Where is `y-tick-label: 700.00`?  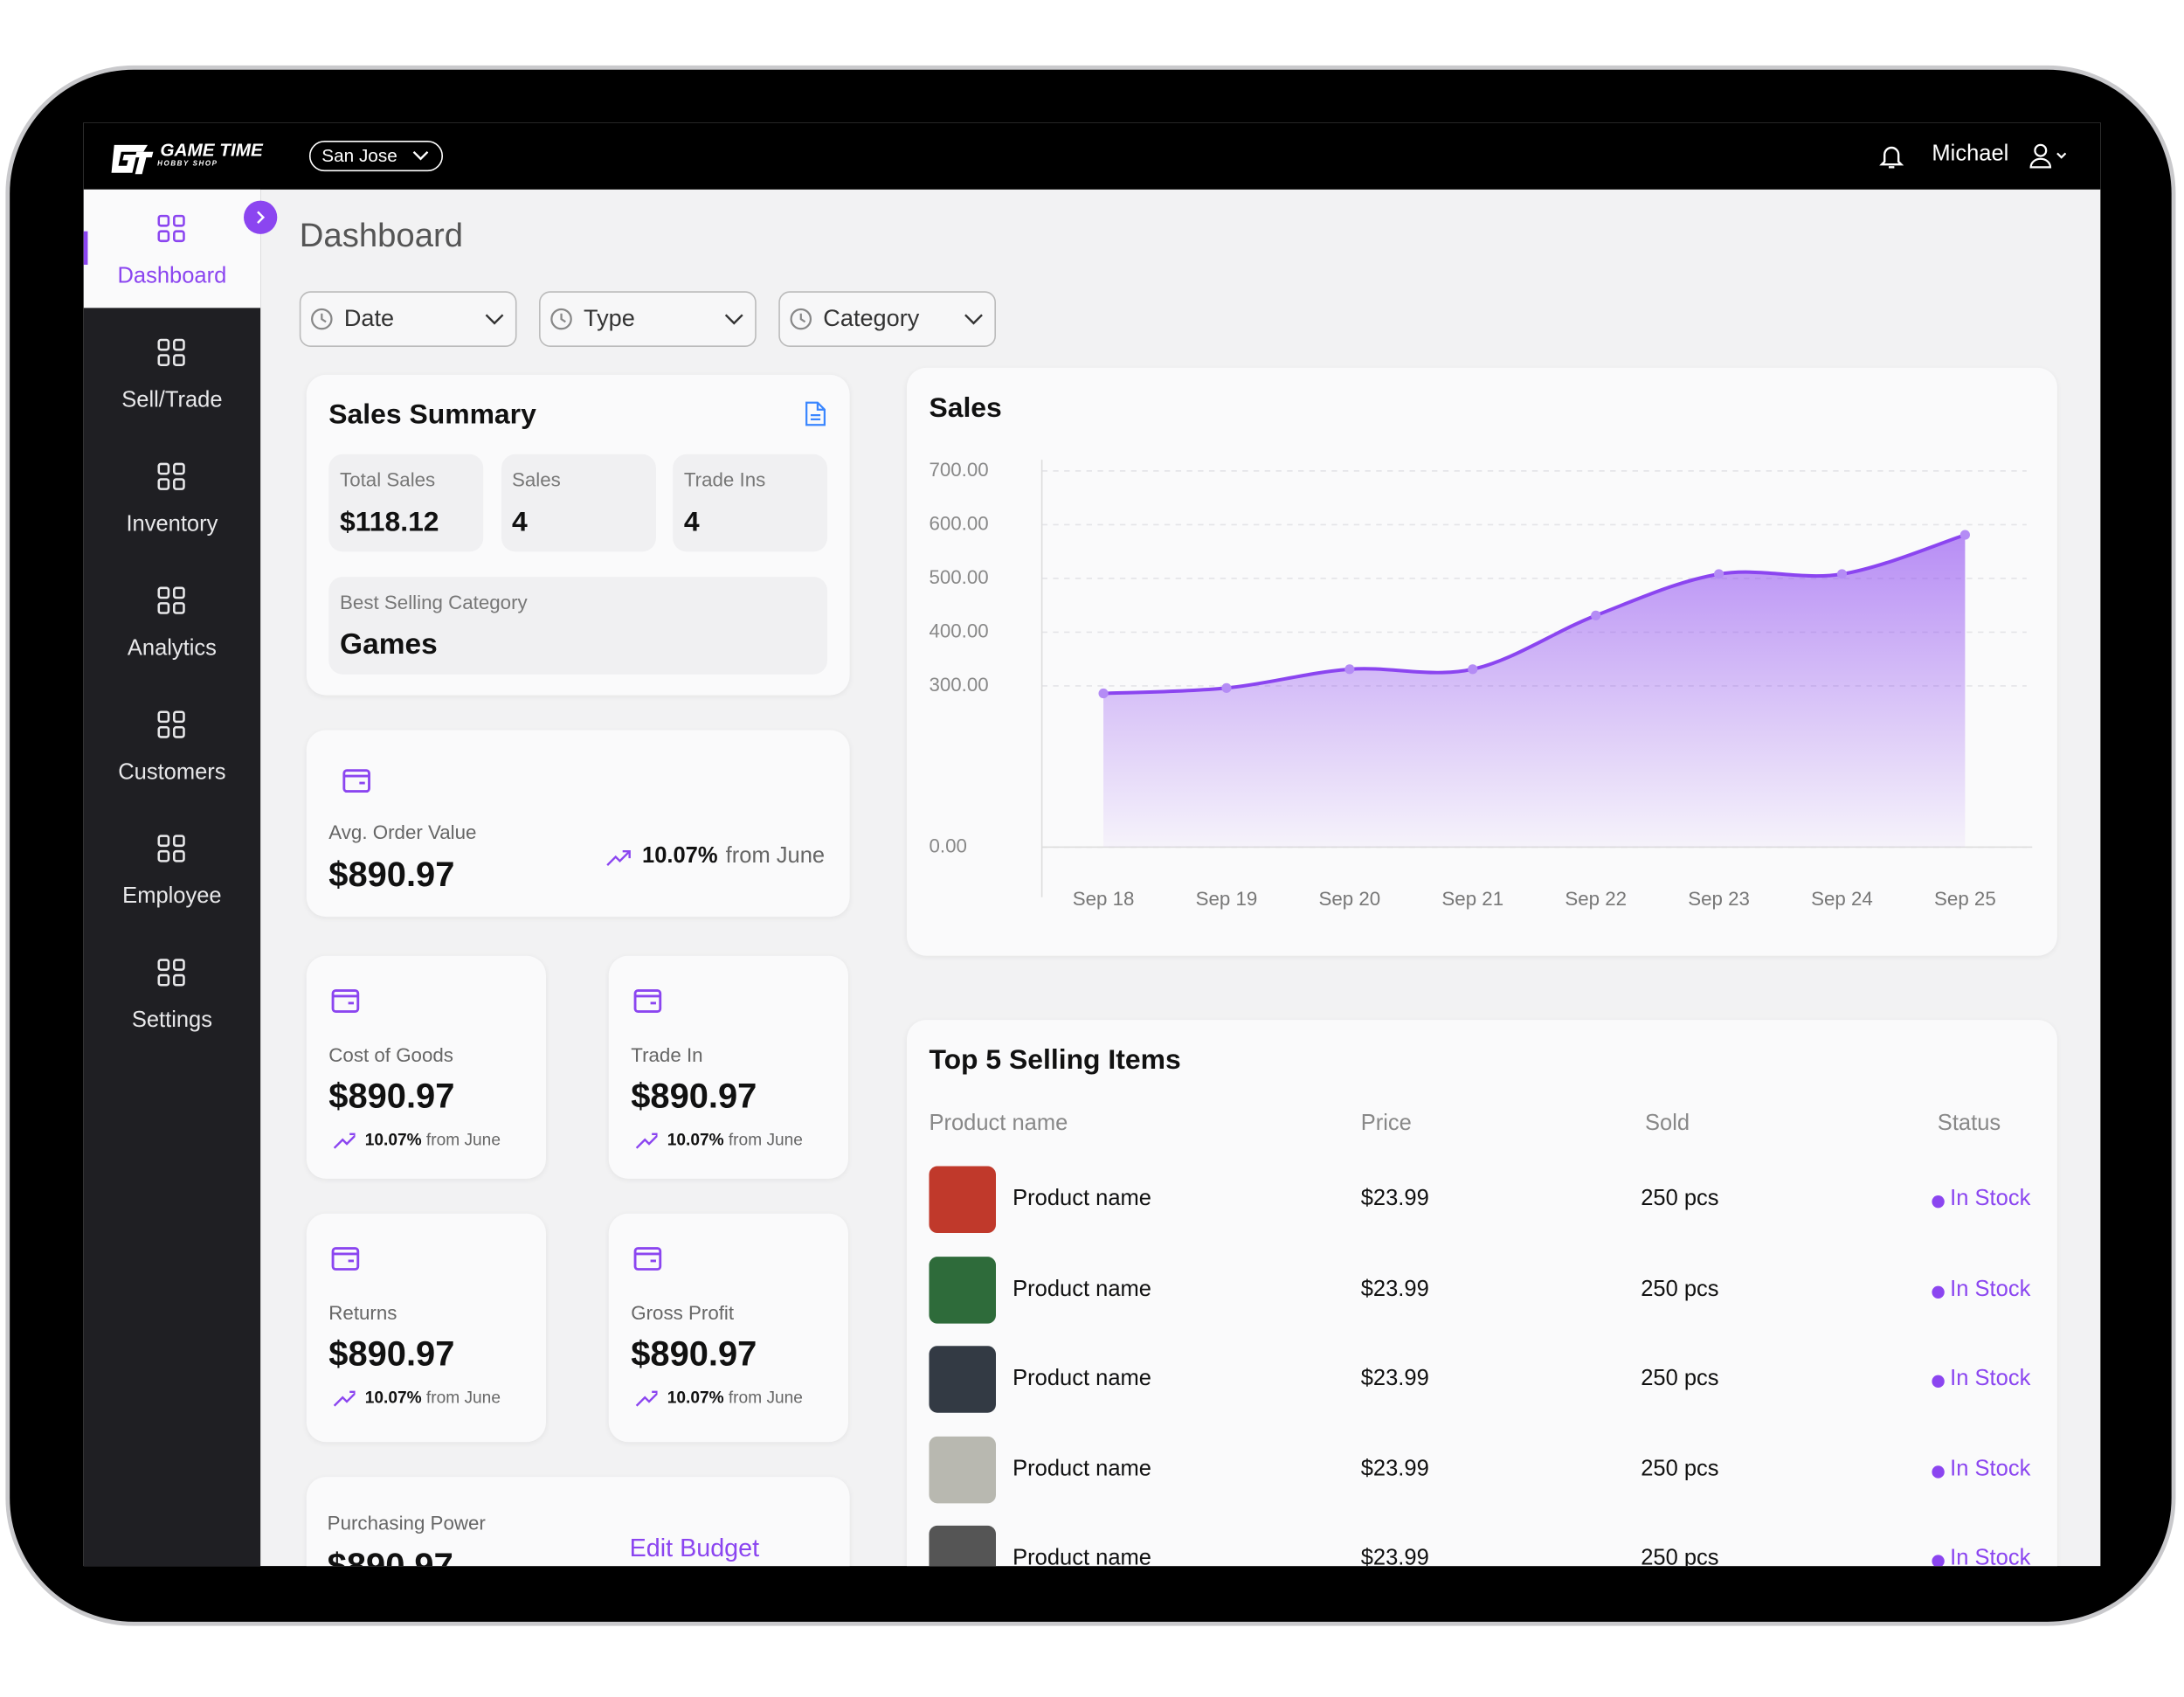
y-tick-label: 700.00 is located at coordinates (958, 470).